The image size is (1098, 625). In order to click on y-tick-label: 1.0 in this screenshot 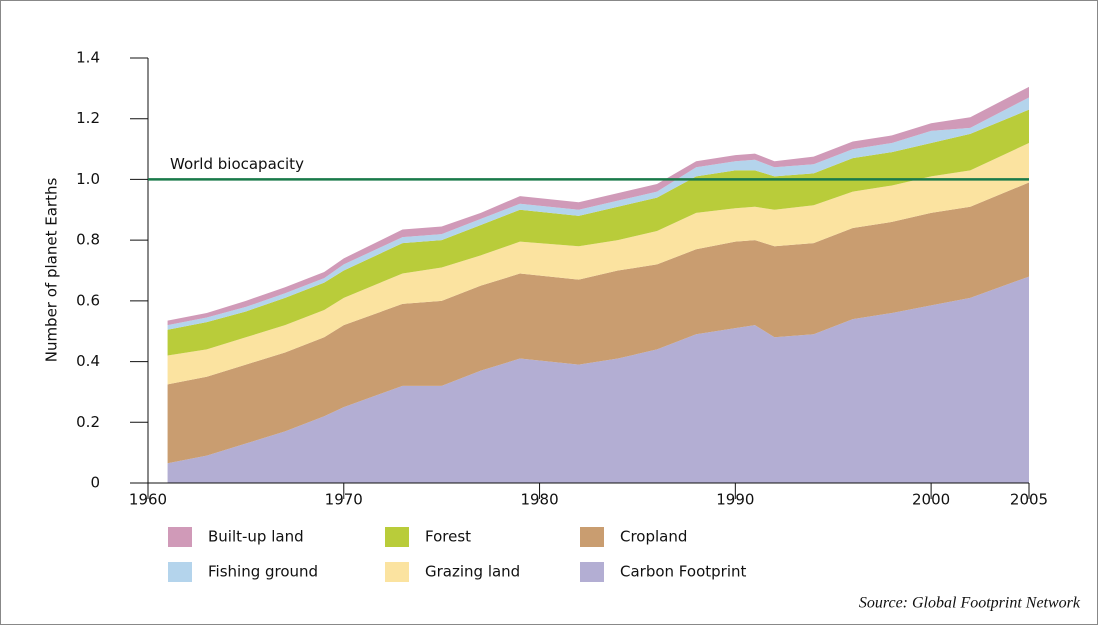, I will do `click(88, 179)`.